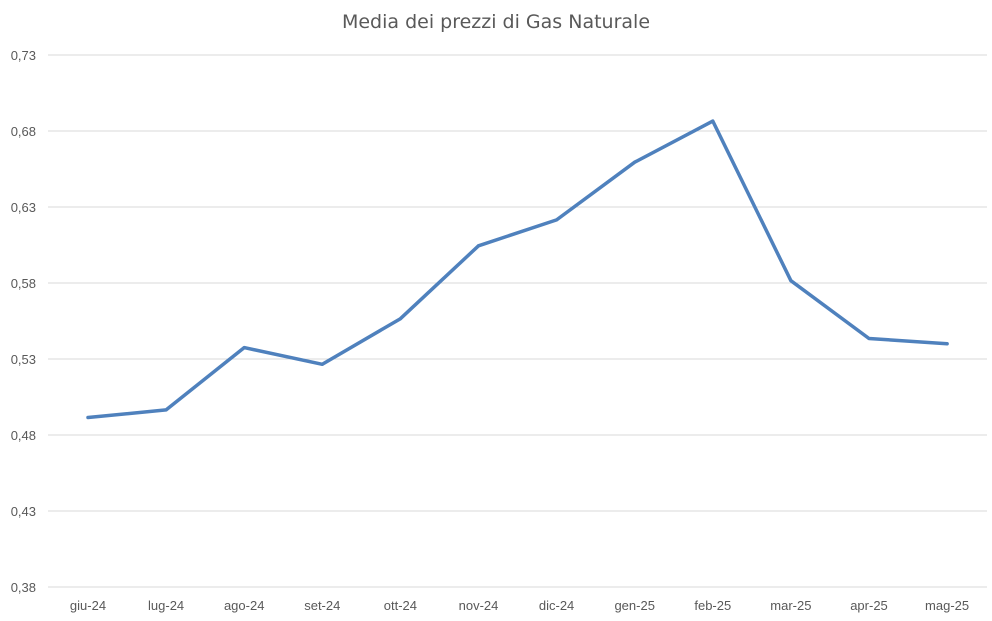  I want to click on y-tick-label: 0,48, so click(23, 435).